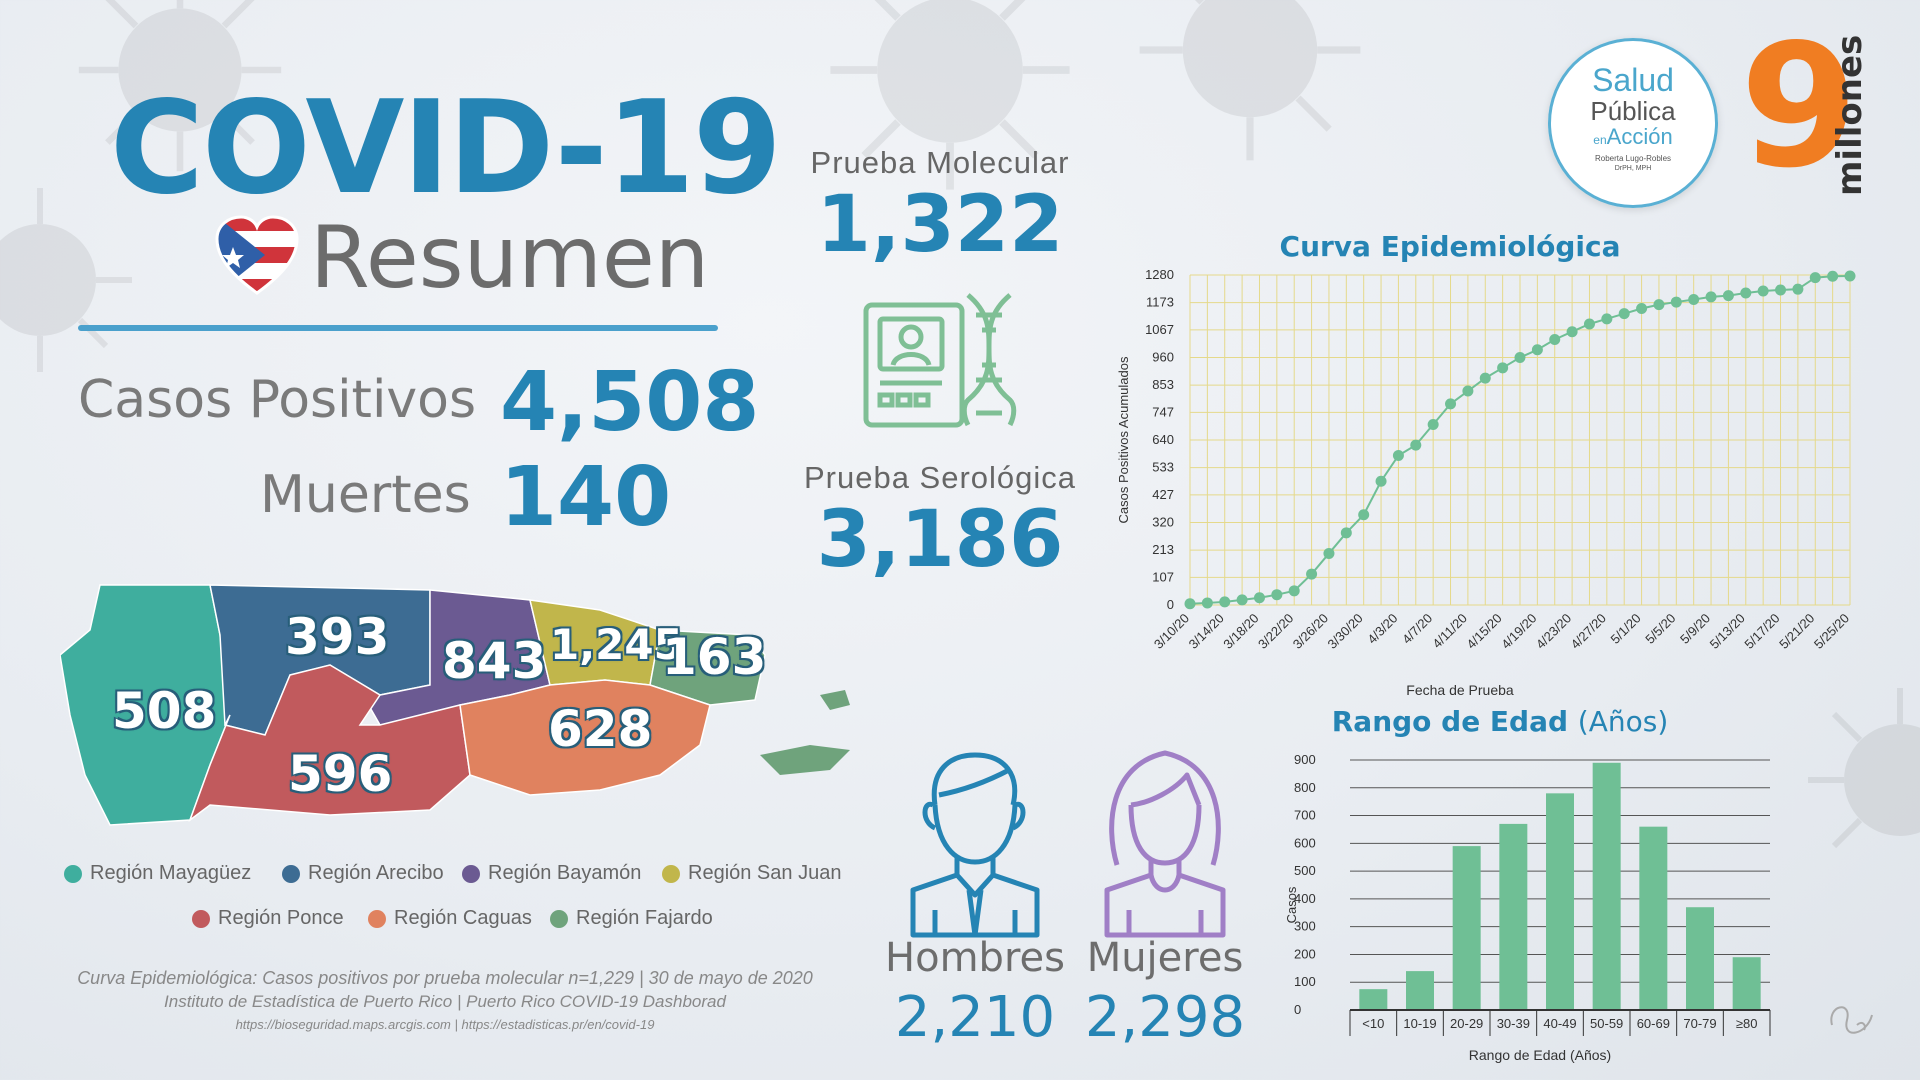 This screenshot has width=1920, height=1080. I want to click on logo-line-accion: Acción, so click(1639, 136).